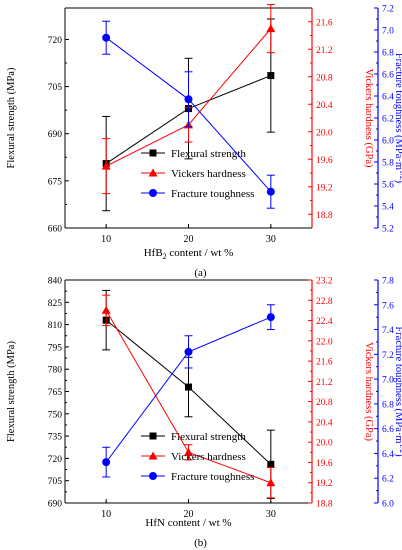  I want to click on left-y-tick-label: 825, so click(55, 304).